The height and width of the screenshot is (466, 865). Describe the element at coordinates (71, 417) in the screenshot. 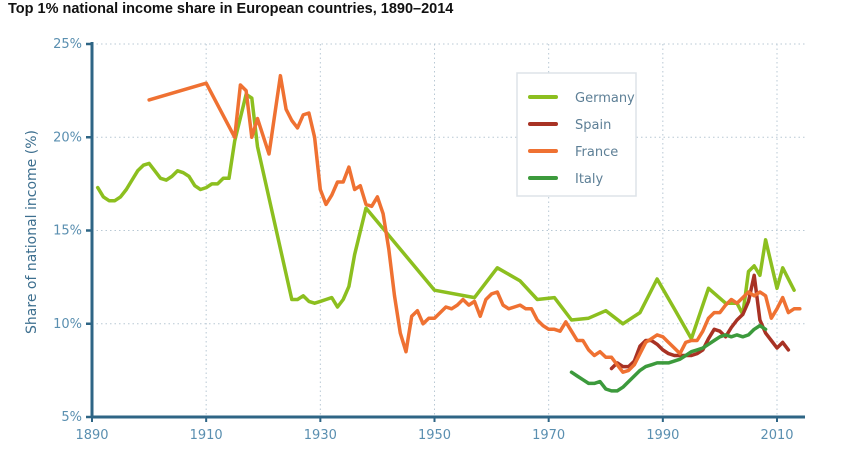

I see `y-tick-label: 5%` at that location.